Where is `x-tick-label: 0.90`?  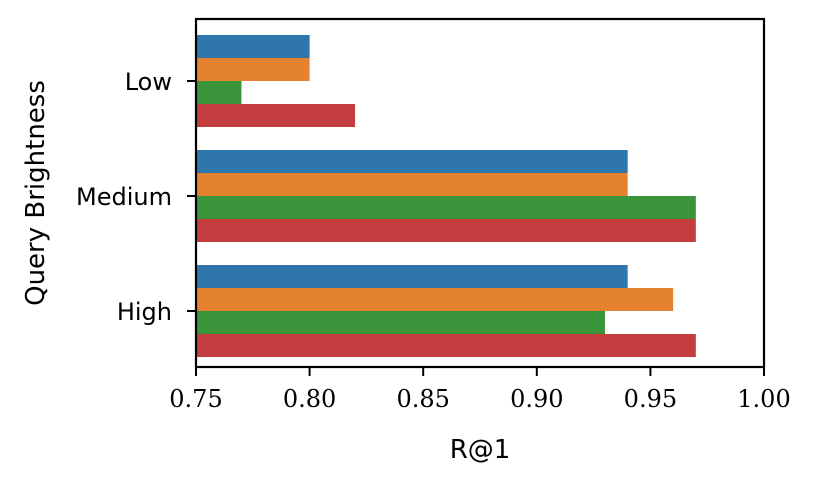 x-tick-label: 0.90 is located at coordinates (536, 399).